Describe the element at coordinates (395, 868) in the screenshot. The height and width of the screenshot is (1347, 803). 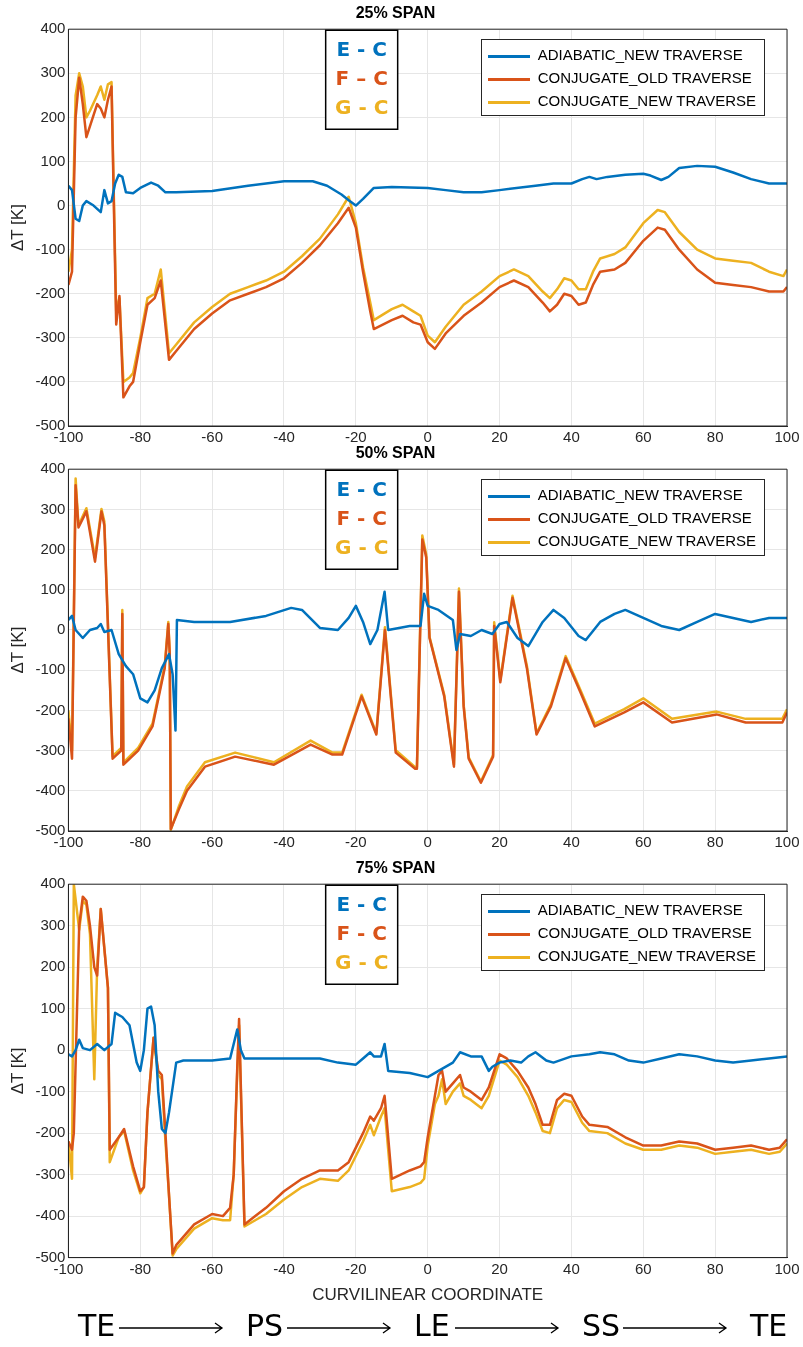
I see `chart-title: 75% SPAN` at that location.